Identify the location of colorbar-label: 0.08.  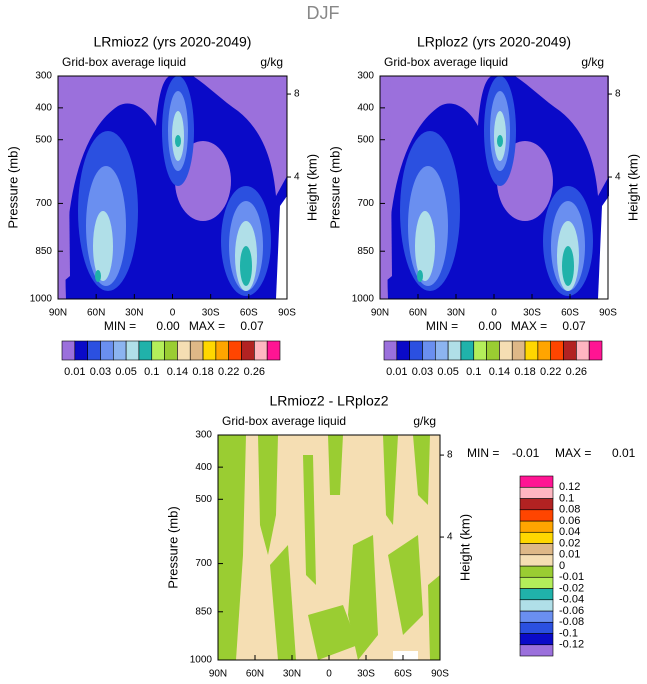
(569, 510).